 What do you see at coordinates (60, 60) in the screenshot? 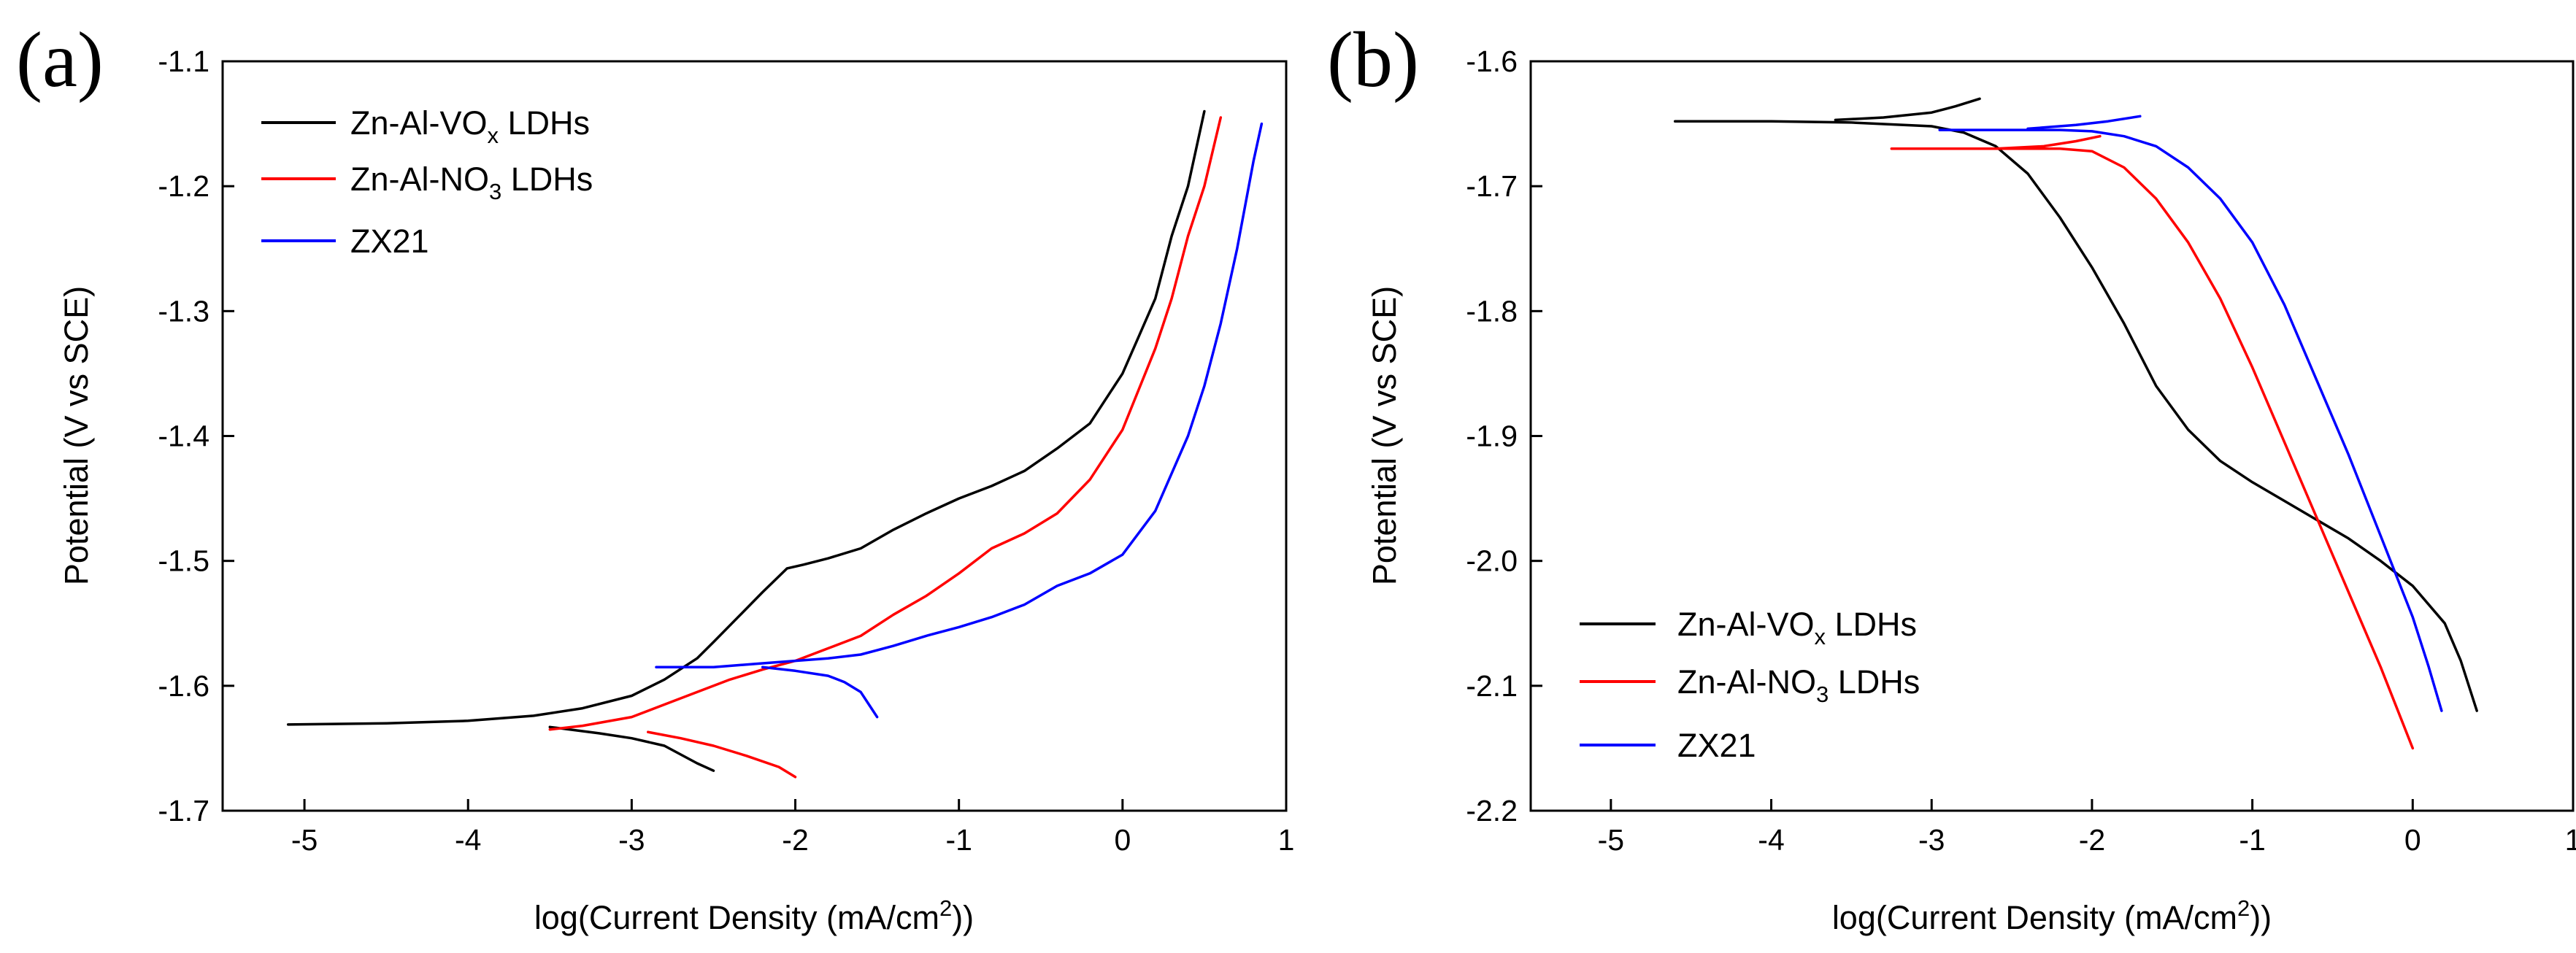
I see `panel-a-label: (a)` at bounding box center [60, 60].